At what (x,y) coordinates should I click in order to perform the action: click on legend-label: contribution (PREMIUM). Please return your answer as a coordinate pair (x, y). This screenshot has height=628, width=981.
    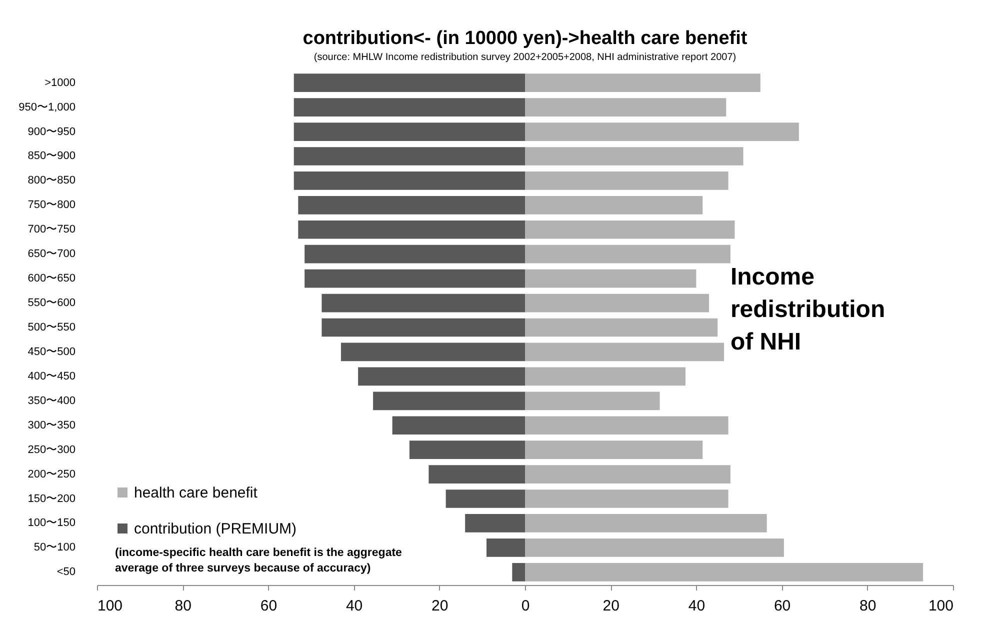
    Looking at the image, I should click on (215, 529).